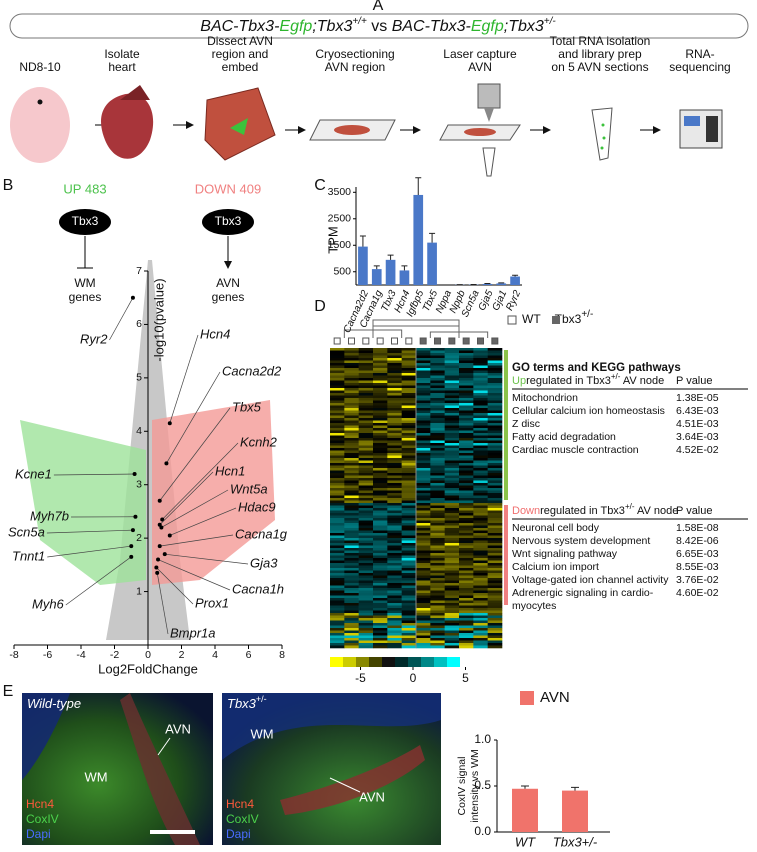 Image resolution: width=757 pixels, height=852 pixels. Describe the element at coordinates (526, 511) in the screenshot. I see `table-header-part: Down` at that location.